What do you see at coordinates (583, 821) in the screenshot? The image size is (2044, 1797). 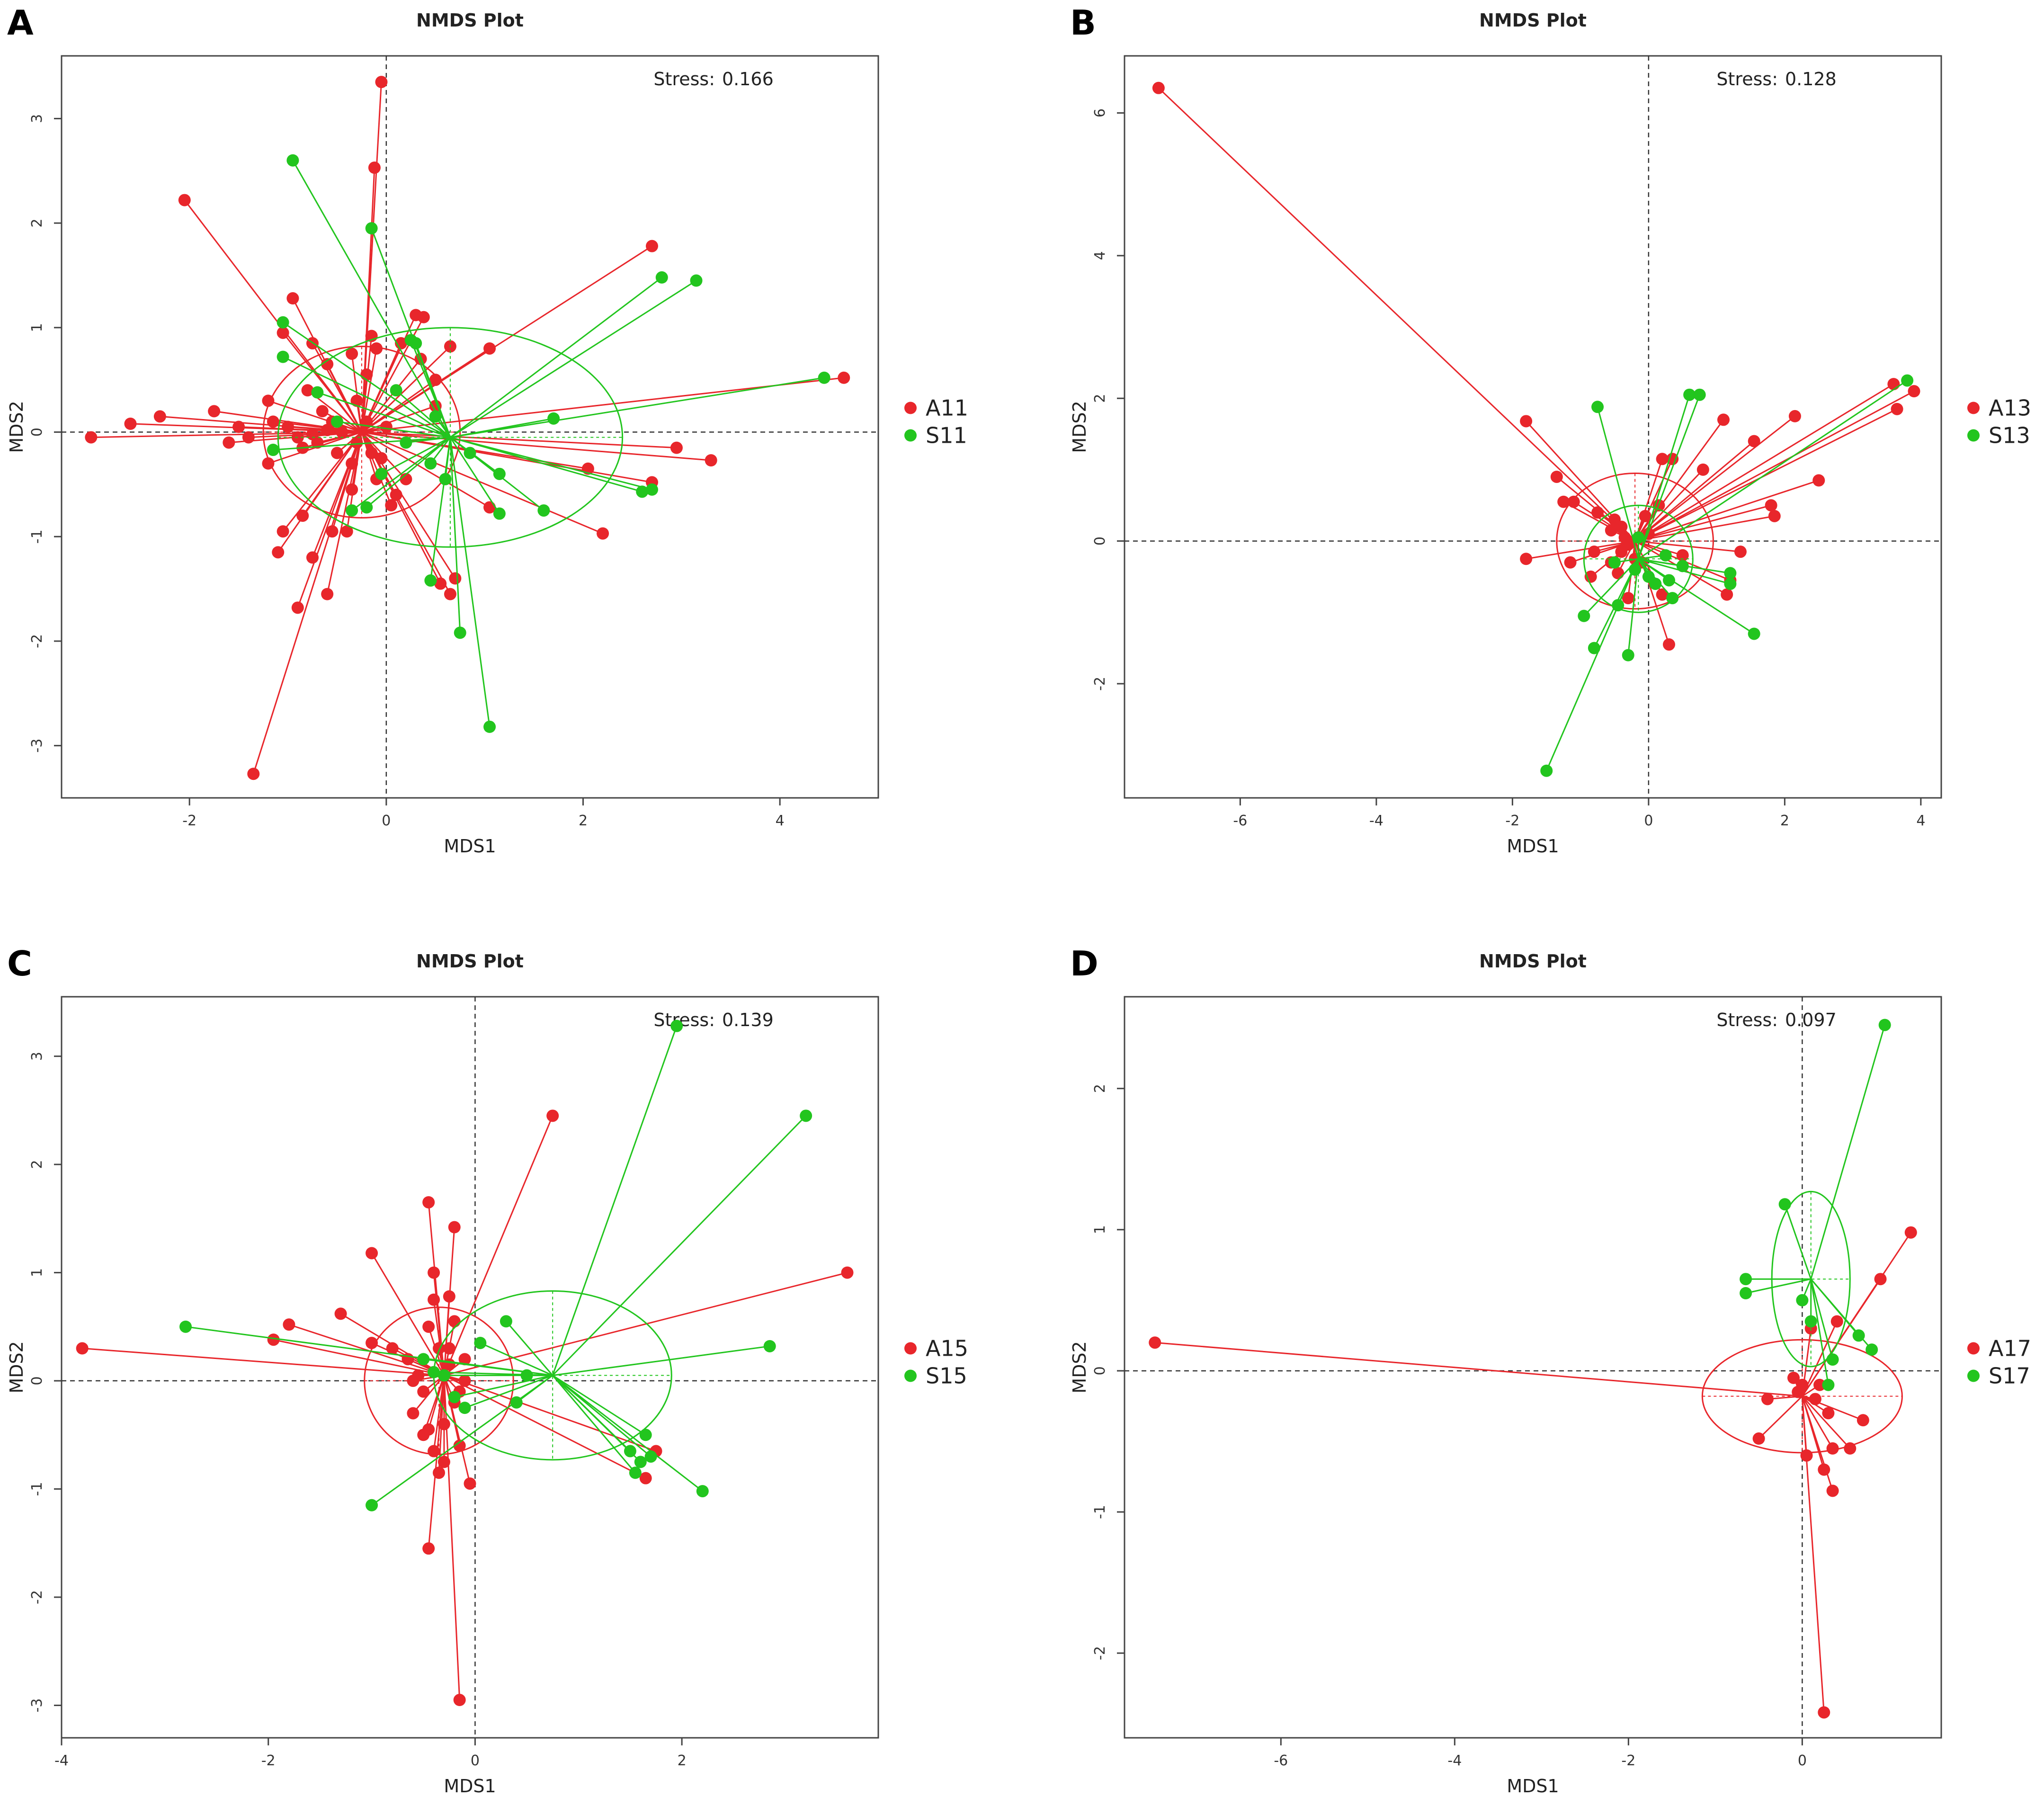 I see `x-tick-label: 2` at bounding box center [583, 821].